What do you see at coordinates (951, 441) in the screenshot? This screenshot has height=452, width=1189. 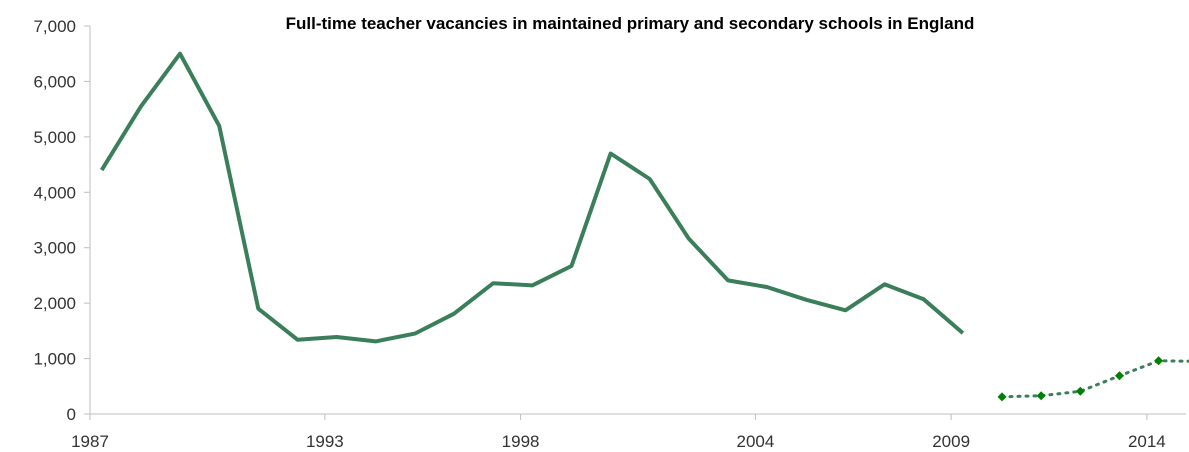 I see `x-tick-label: 2009` at bounding box center [951, 441].